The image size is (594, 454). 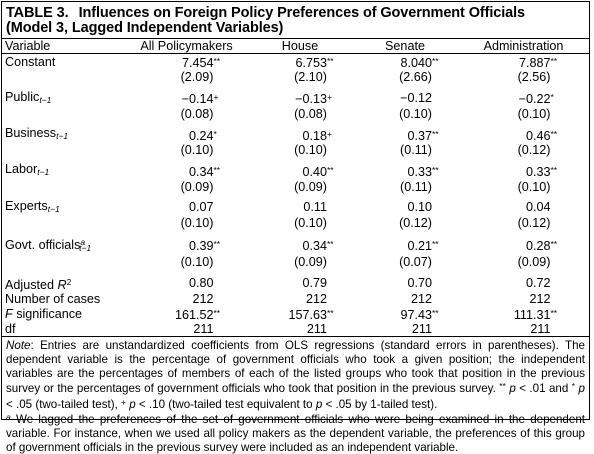 I want to click on row-number-of-cases: Number of cases 212 212 212 212, so click(x=295, y=299).